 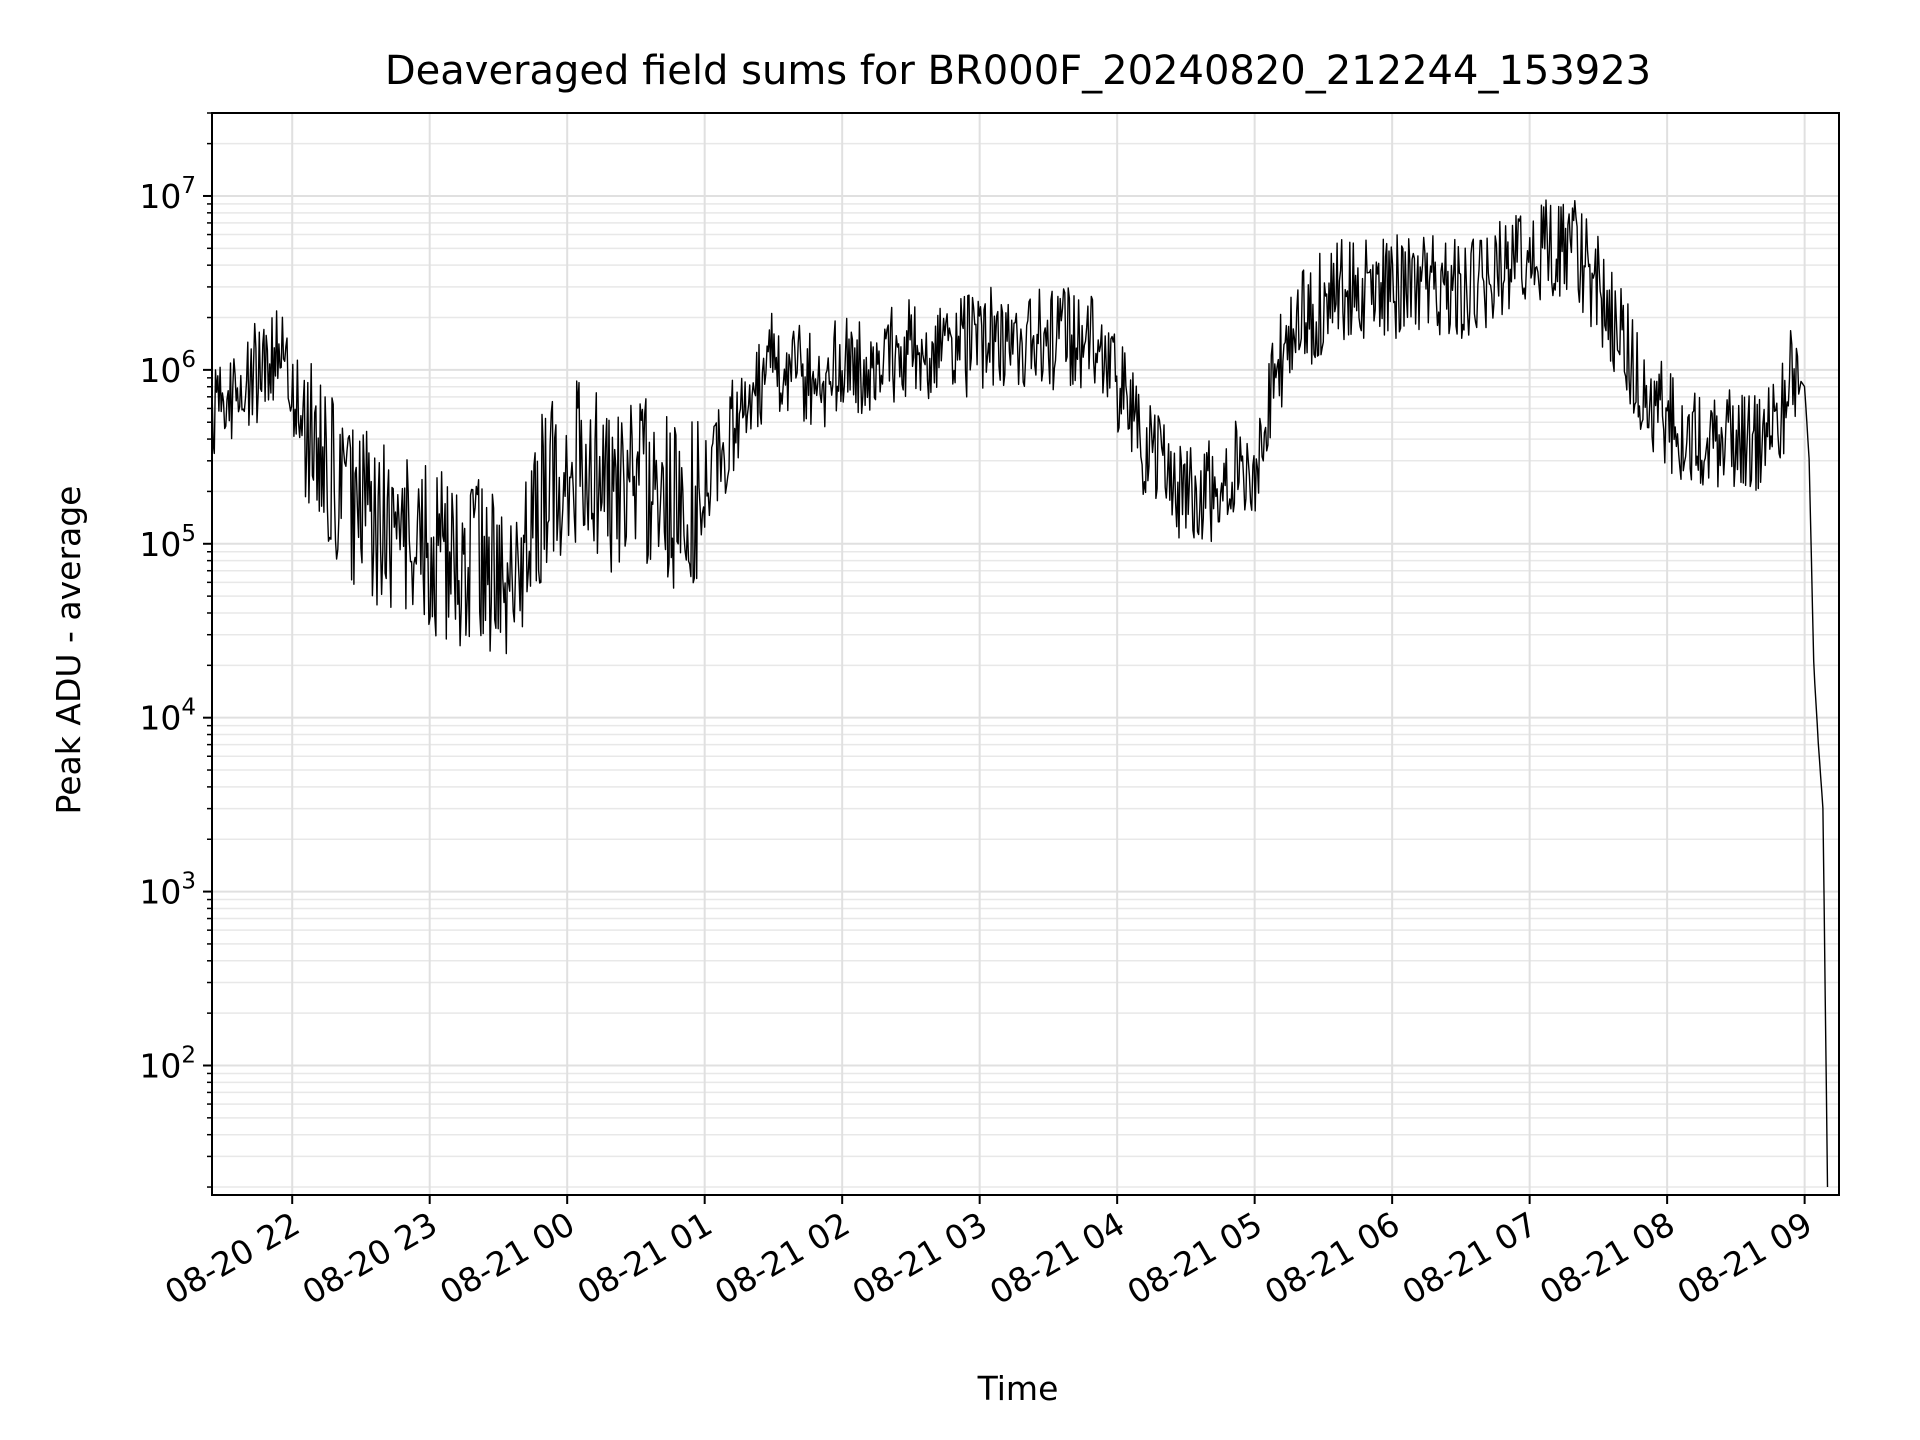 What do you see at coordinates (167, 542) in the screenshot?
I see `y-tick-label: 105` at bounding box center [167, 542].